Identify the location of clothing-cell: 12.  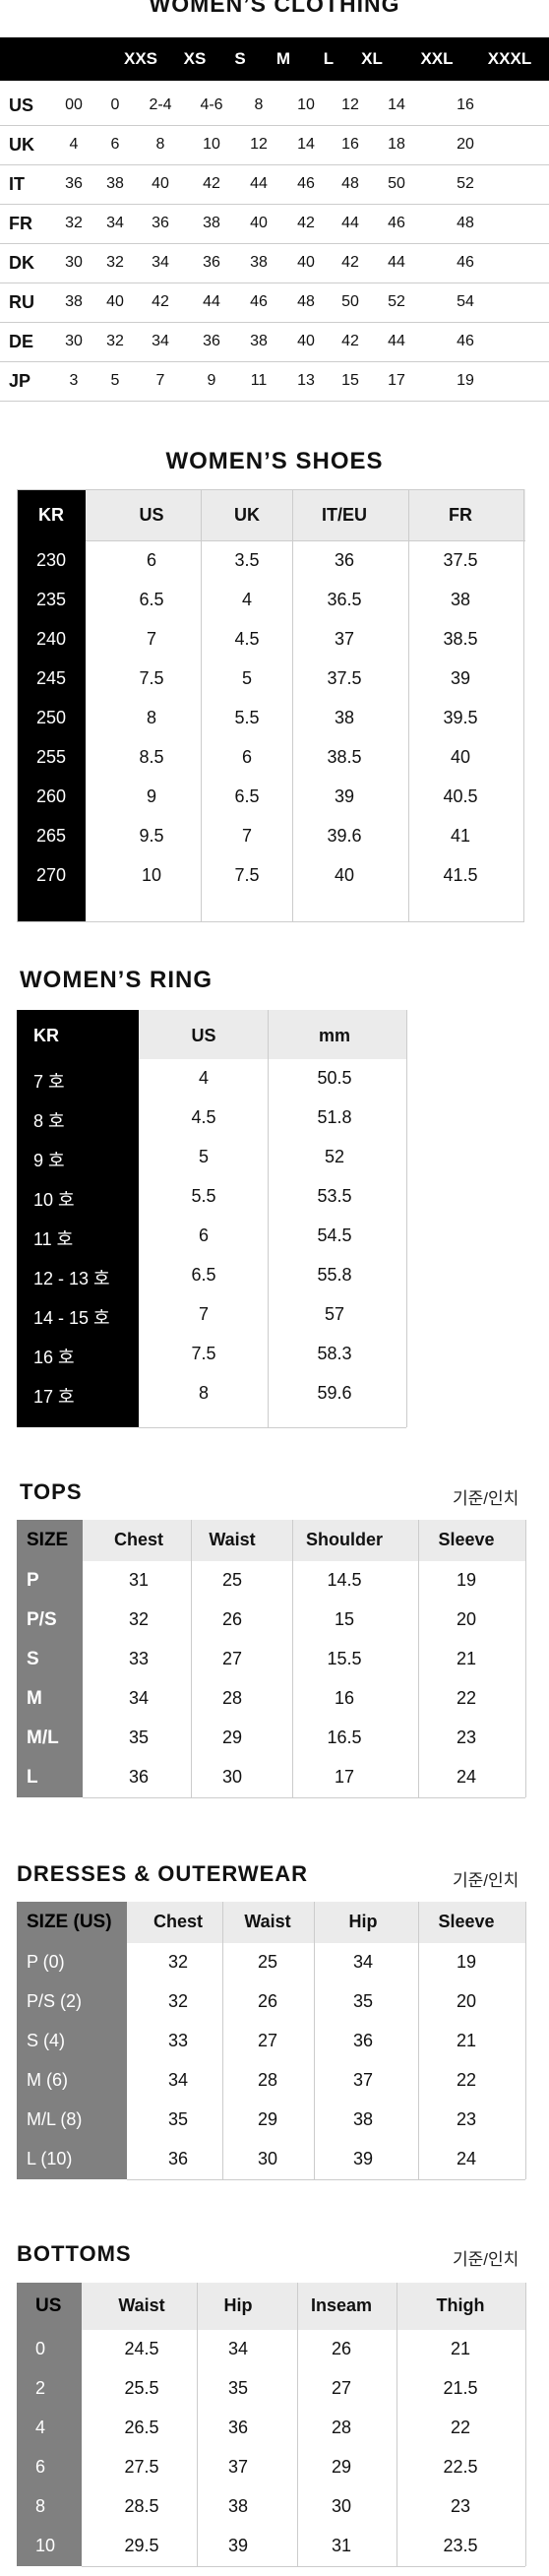
(259, 144).